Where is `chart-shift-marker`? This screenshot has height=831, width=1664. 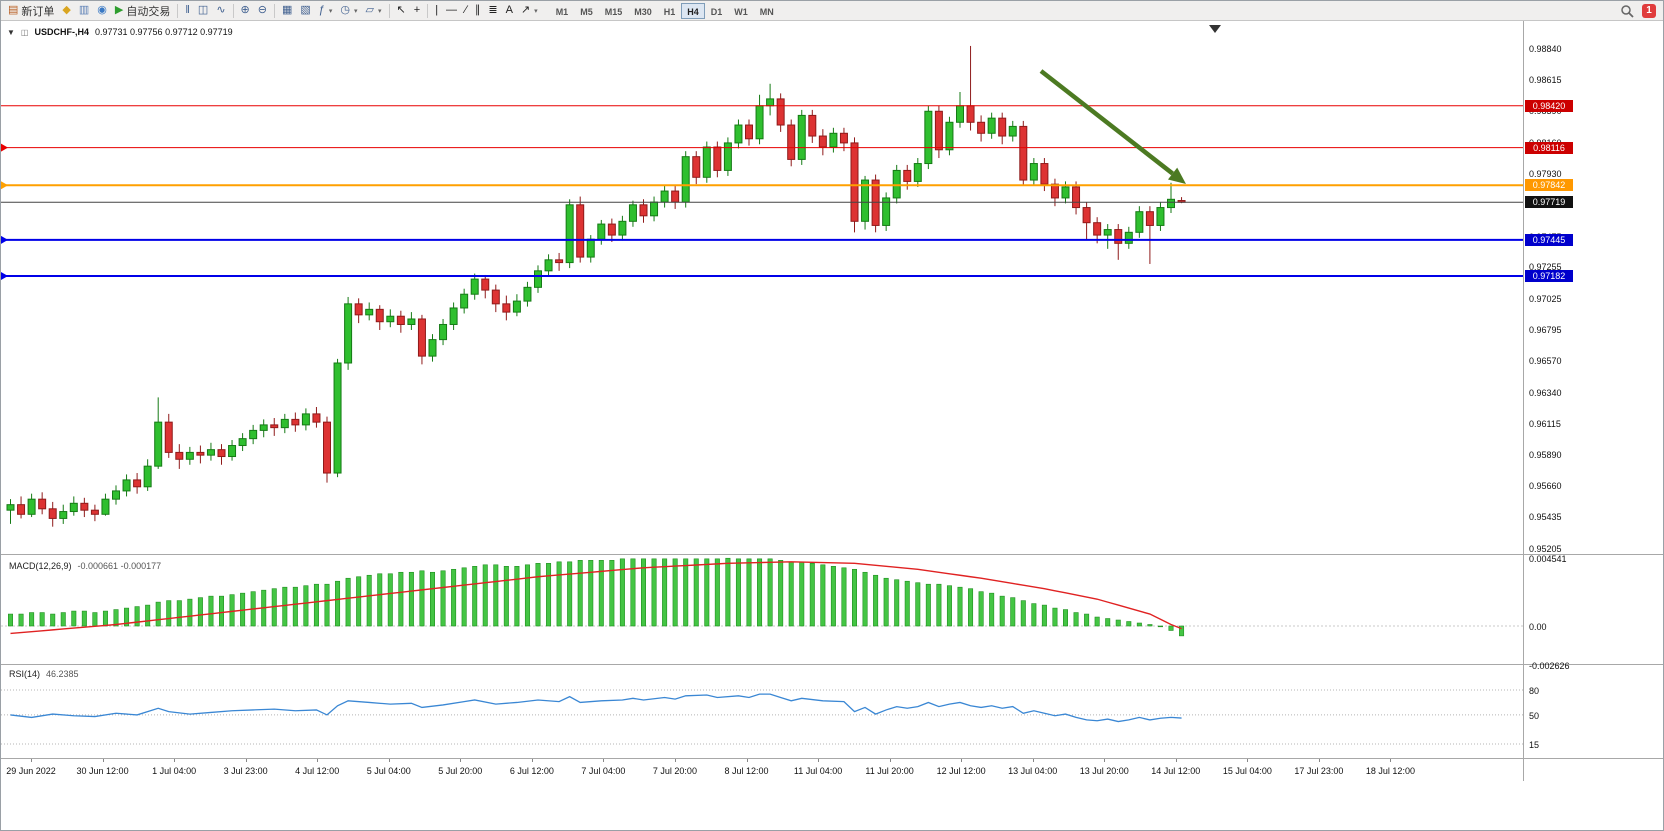 chart-shift-marker is located at coordinates (1215, 29).